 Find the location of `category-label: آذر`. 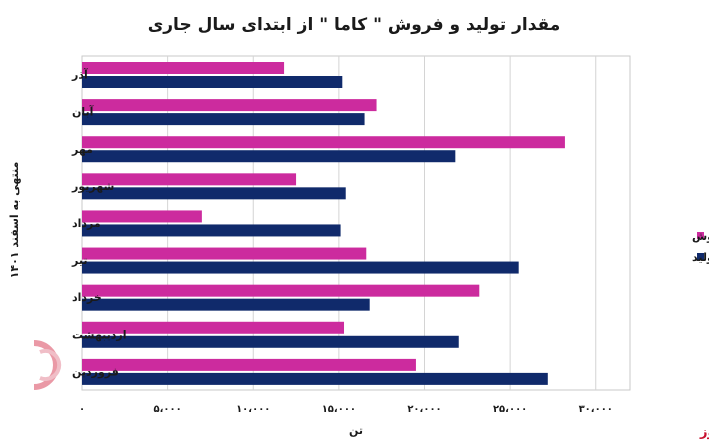

category-label: آذر is located at coordinates (79, 75).